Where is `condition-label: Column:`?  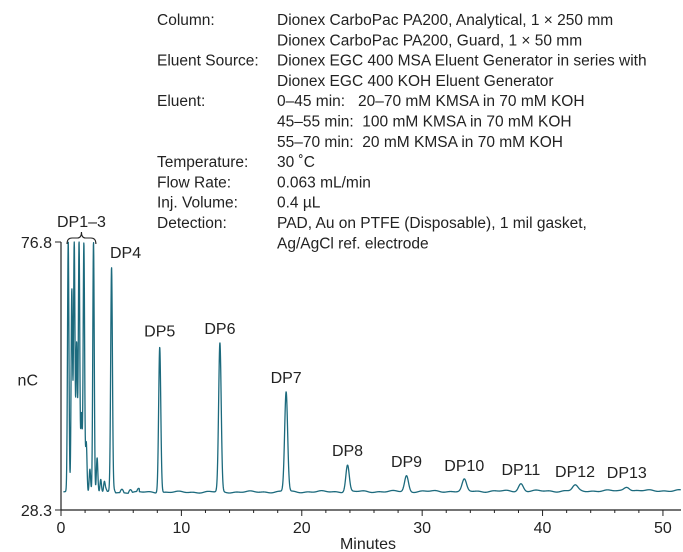
condition-label: Column: is located at coordinates (186, 20).